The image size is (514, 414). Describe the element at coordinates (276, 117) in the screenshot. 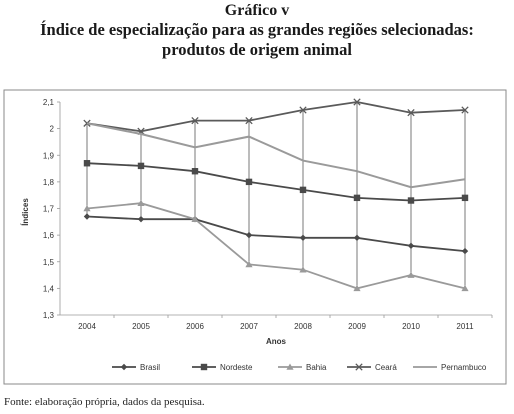

I see `series-line-cear` at that location.